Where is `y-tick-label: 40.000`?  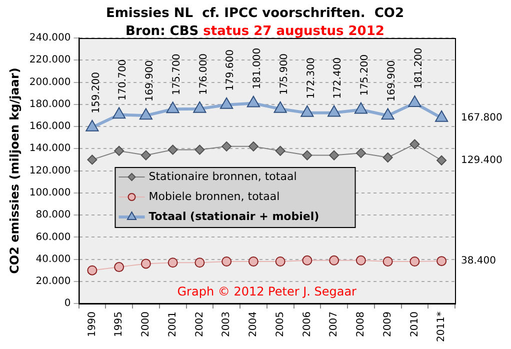
y-tick-label: 40.000 is located at coordinates (53, 259).